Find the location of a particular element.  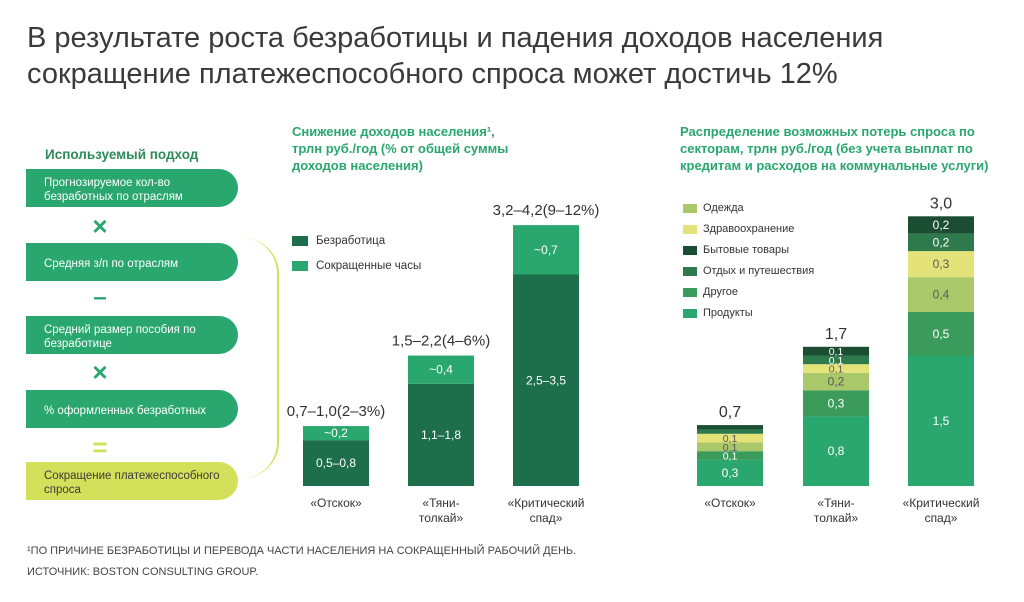

bar-label: ~0,2 is located at coordinates (336, 433).